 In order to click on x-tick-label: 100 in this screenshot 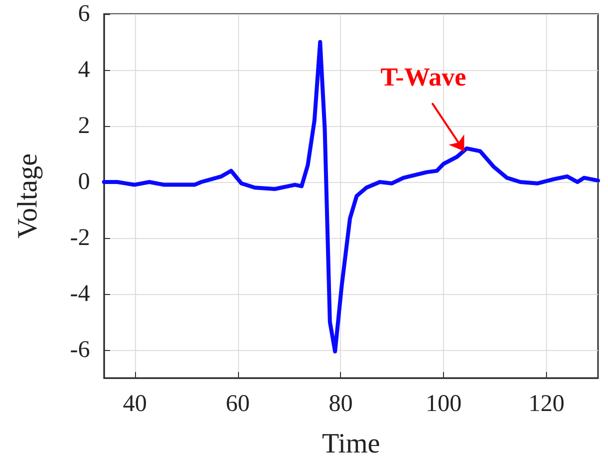, I will do `click(444, 404)`.